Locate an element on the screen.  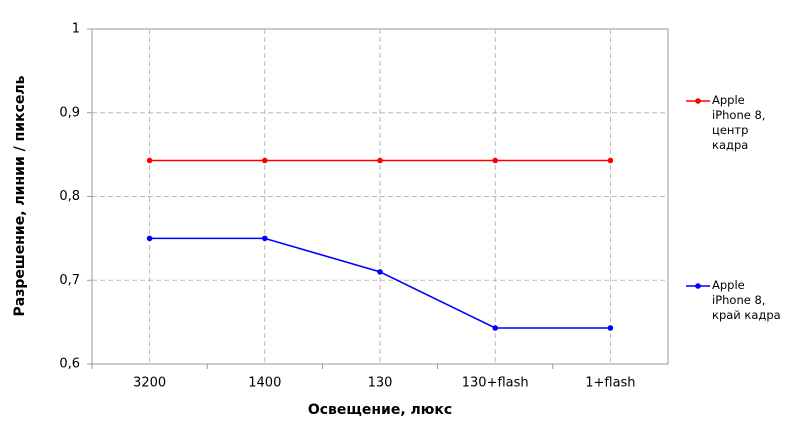
x-tick-label: 1+flash is located at coordinates (610, 383).